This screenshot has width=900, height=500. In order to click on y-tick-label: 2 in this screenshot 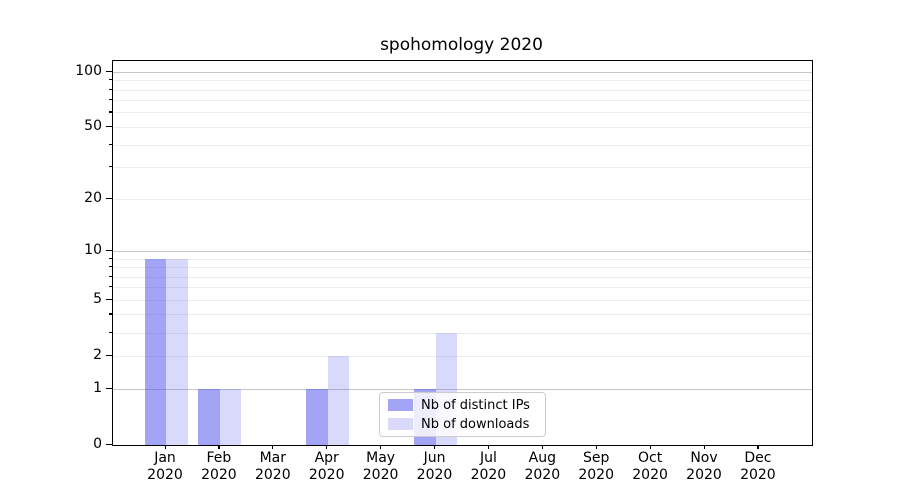, I will do `click(97, 355)`.